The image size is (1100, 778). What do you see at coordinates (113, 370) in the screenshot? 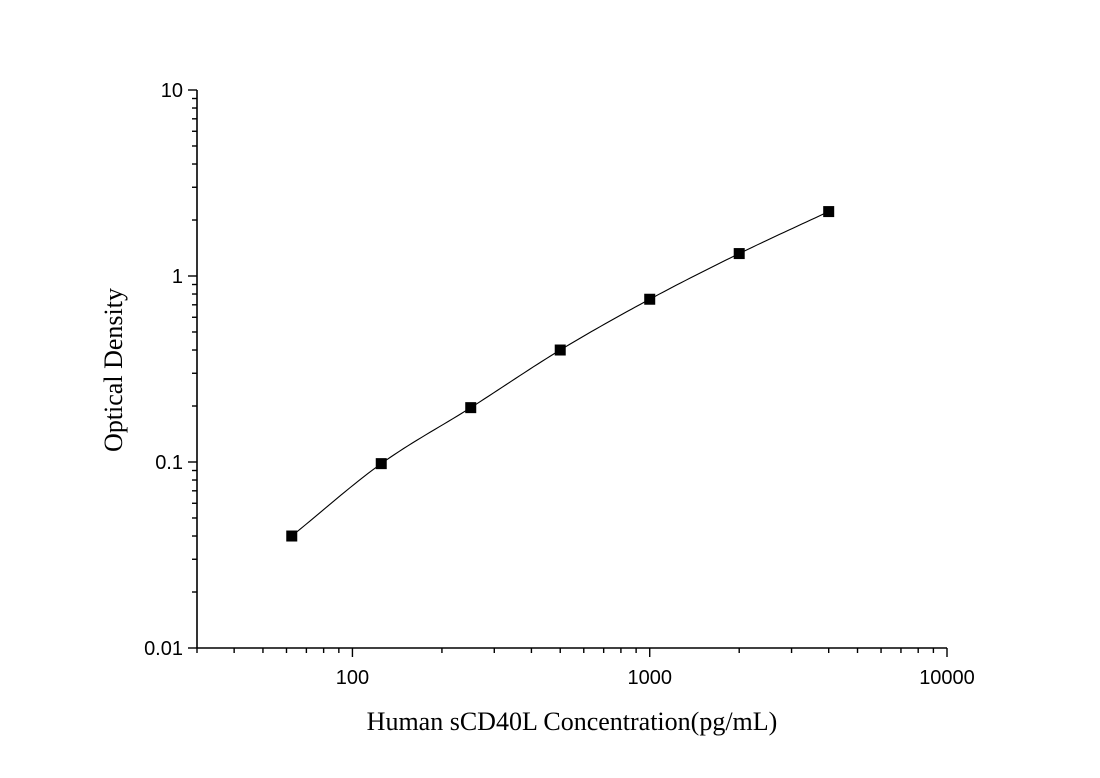
I see `y-axis-title: Optical Density` at bounding box center [113, 370].